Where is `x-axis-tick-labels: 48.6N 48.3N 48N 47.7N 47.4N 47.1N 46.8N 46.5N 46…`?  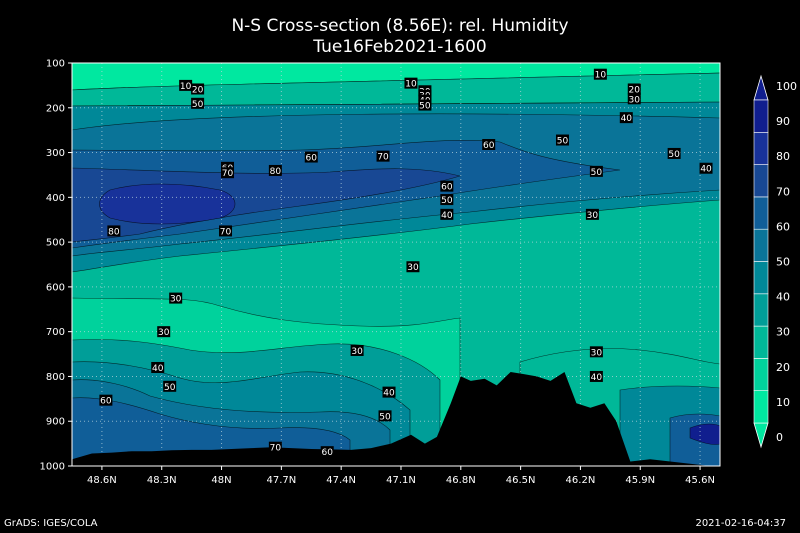 x-axis-tick-labels: 48.6N 48.3N 48N 47.7N 47.4N 47.1N 46.8N 46.5N 46… is located at coordinates (401, 476).